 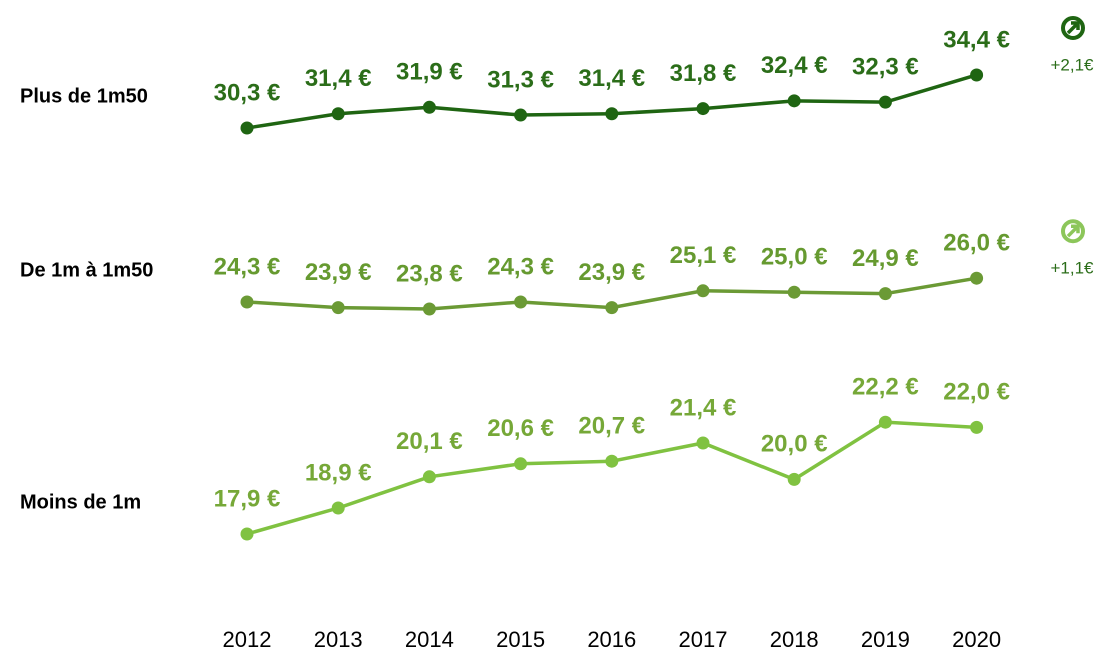 What do you see at coordinates (429, 639) in the screenshot?
I see `x-tick-label: 2014` at bounding box center [429, 639].